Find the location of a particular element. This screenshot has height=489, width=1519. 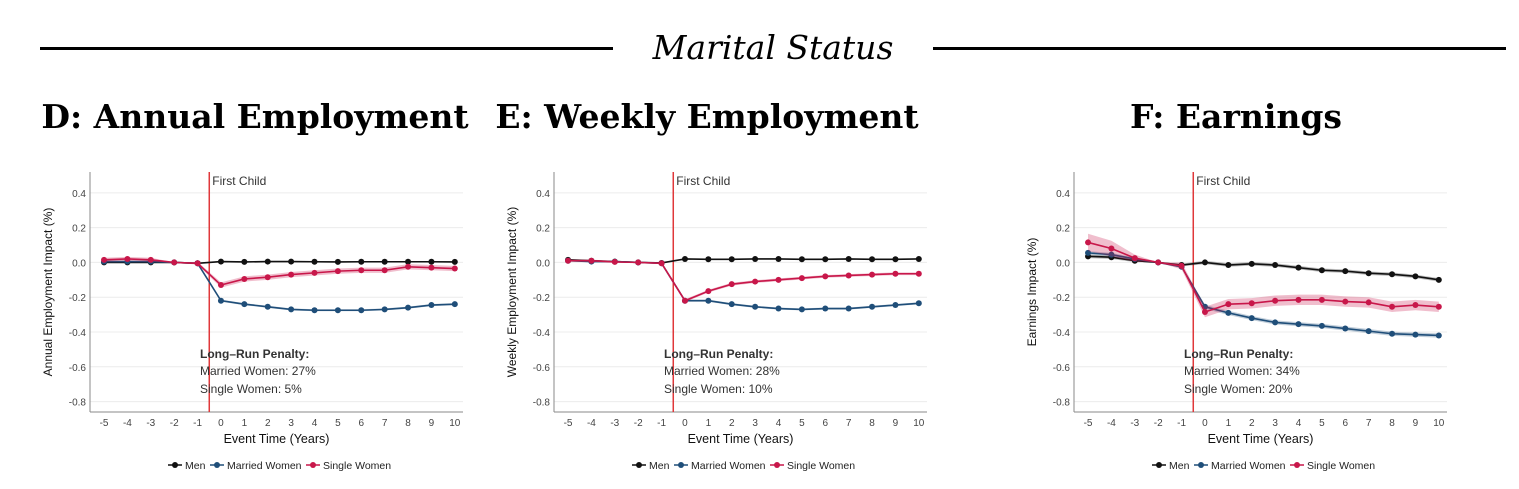

series-band is located at coordinates (743, 281).